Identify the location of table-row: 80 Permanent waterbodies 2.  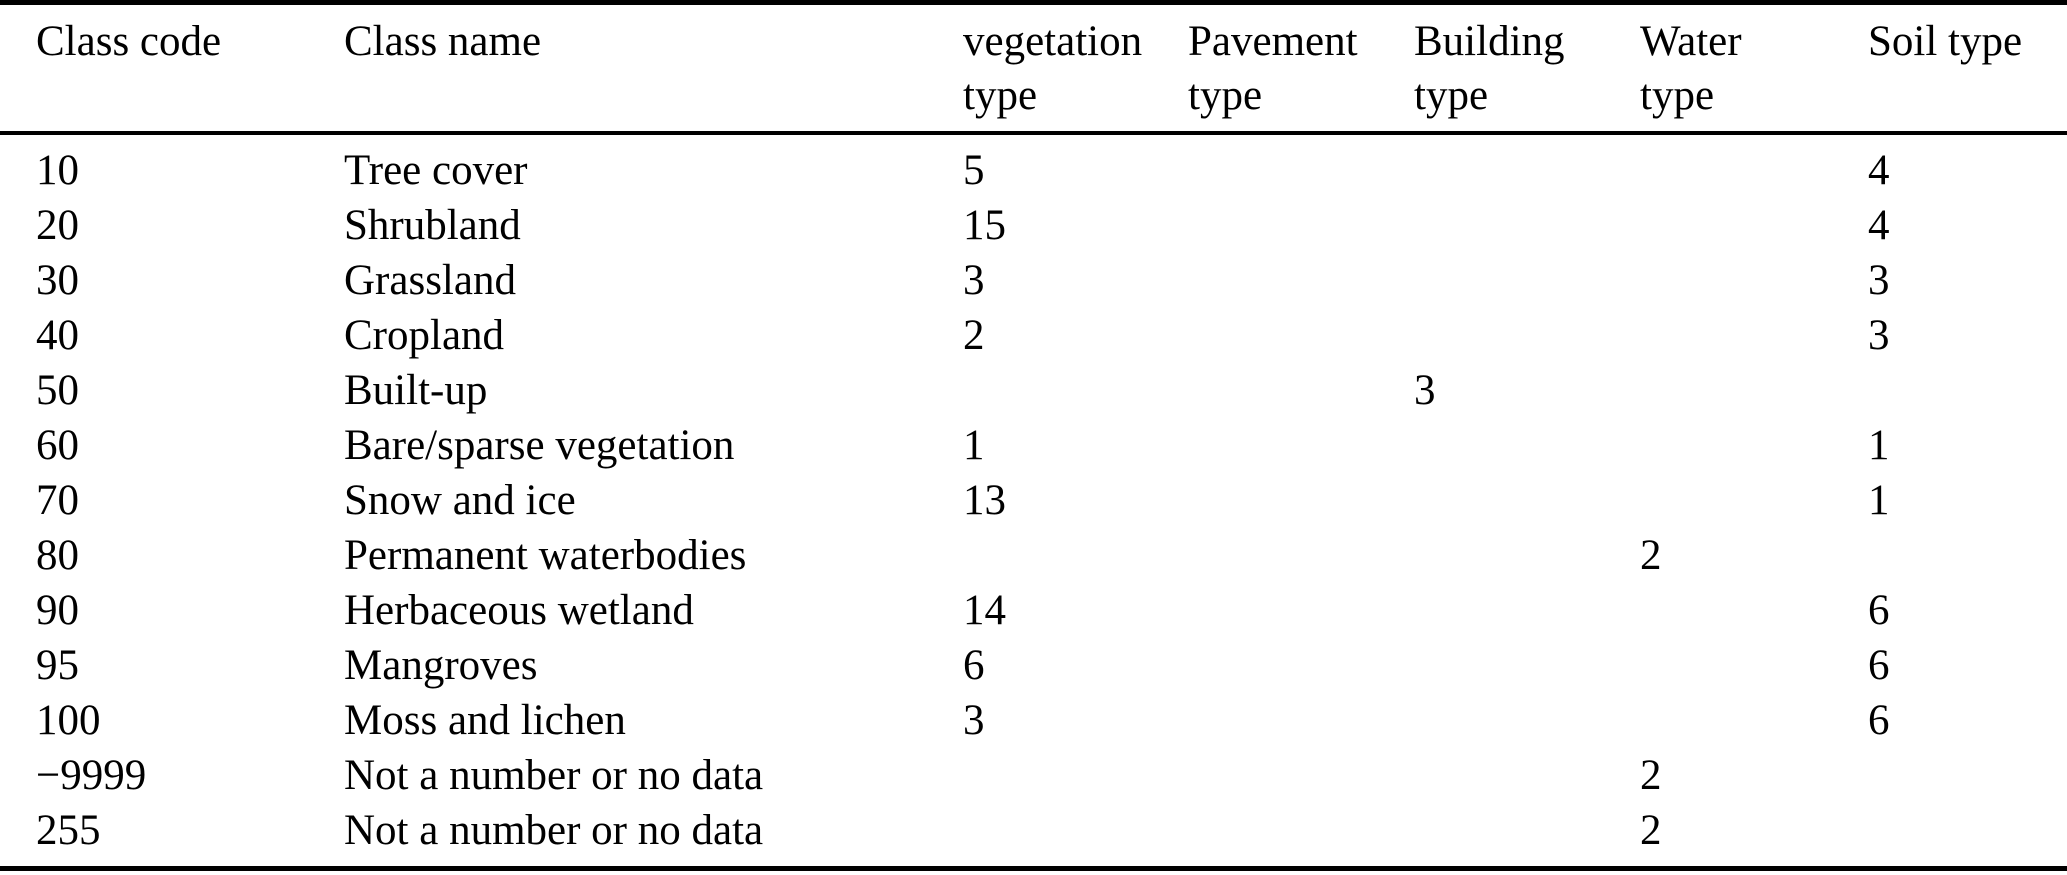
(1033, 555).